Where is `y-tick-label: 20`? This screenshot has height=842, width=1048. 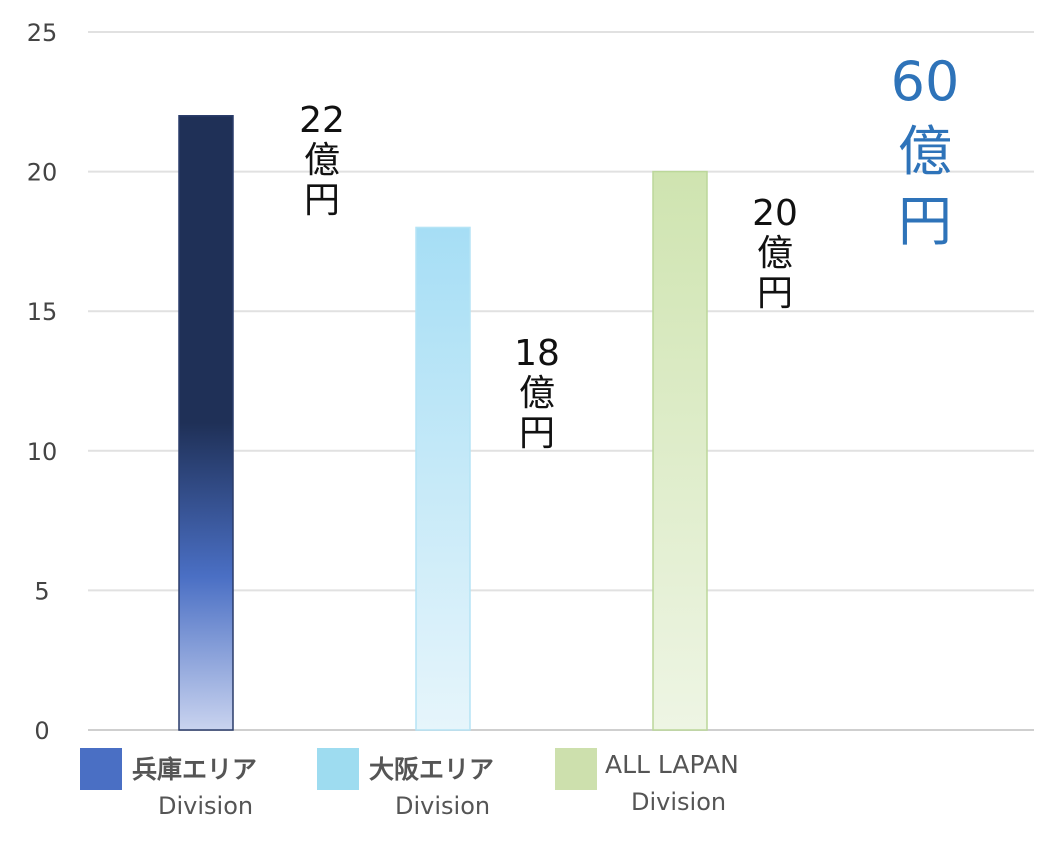
y-tick-label: 20 is located at coordinates (42, 173).